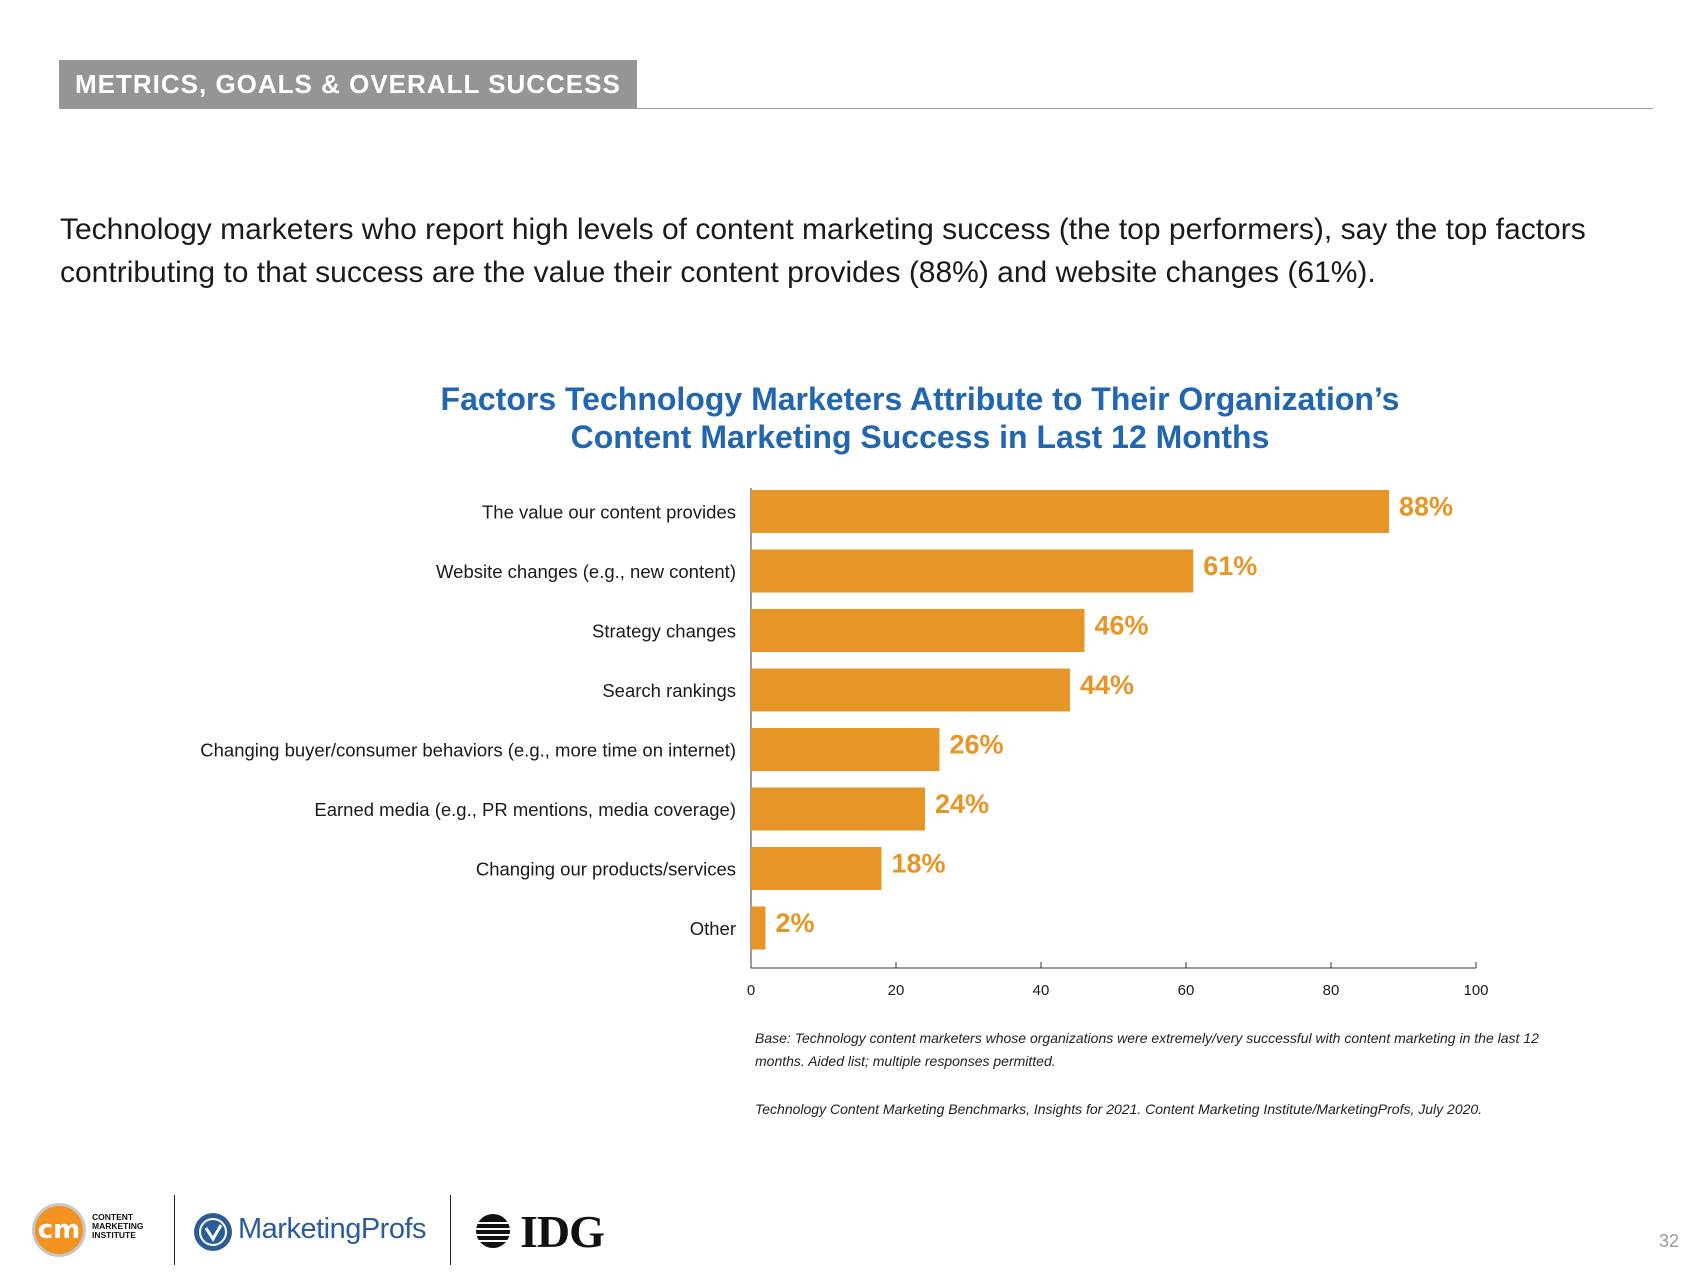 This screenshot has width=1707, height=1280. I want to click on page-number: 32, so click(1668, 1241).